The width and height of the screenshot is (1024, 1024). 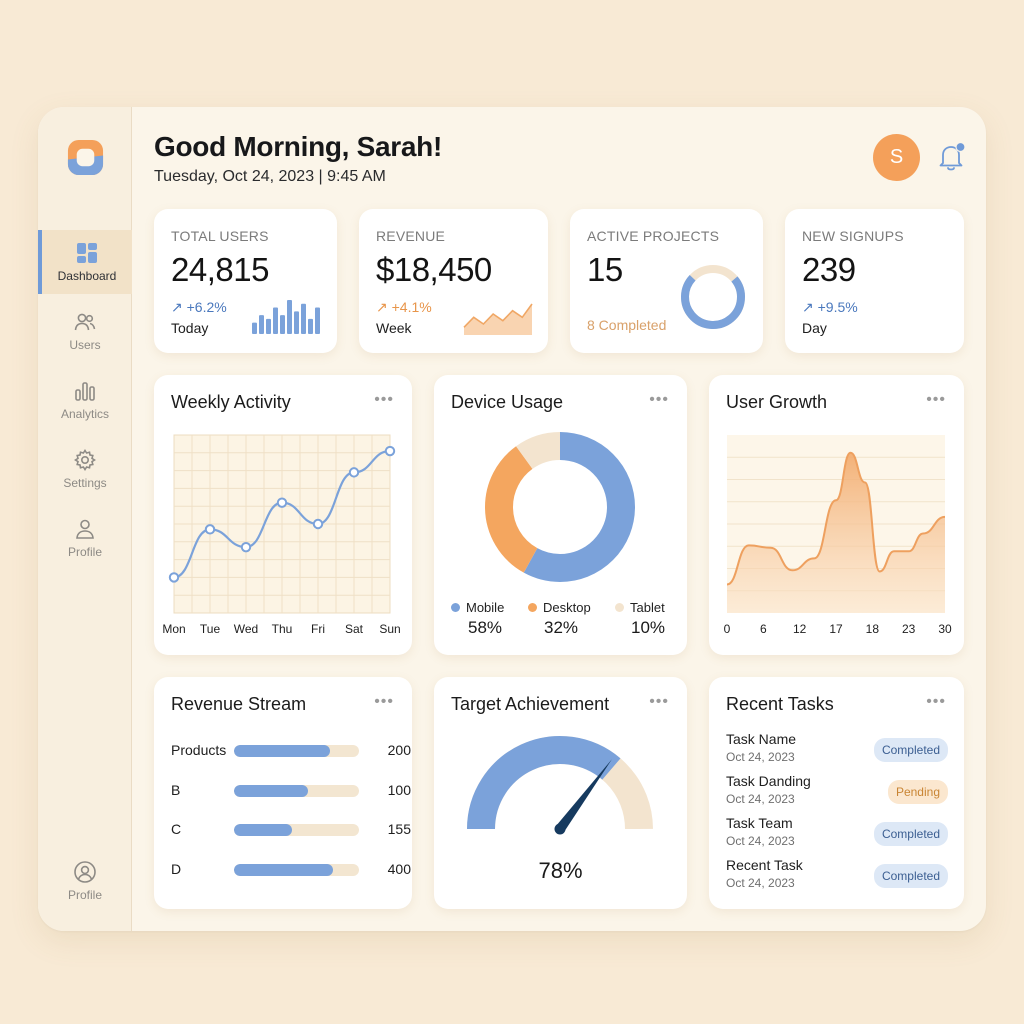 What do you see at coordinates (231, 402) in the screenshot?
I see `card-title: Weekly Activity` at bounding box center [231, 402].